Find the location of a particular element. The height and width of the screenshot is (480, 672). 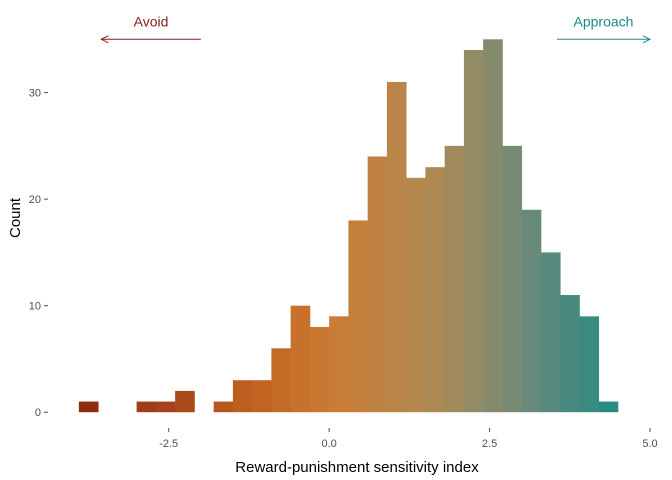

y-tick-label: 10 is located at coordinates (35, 307).